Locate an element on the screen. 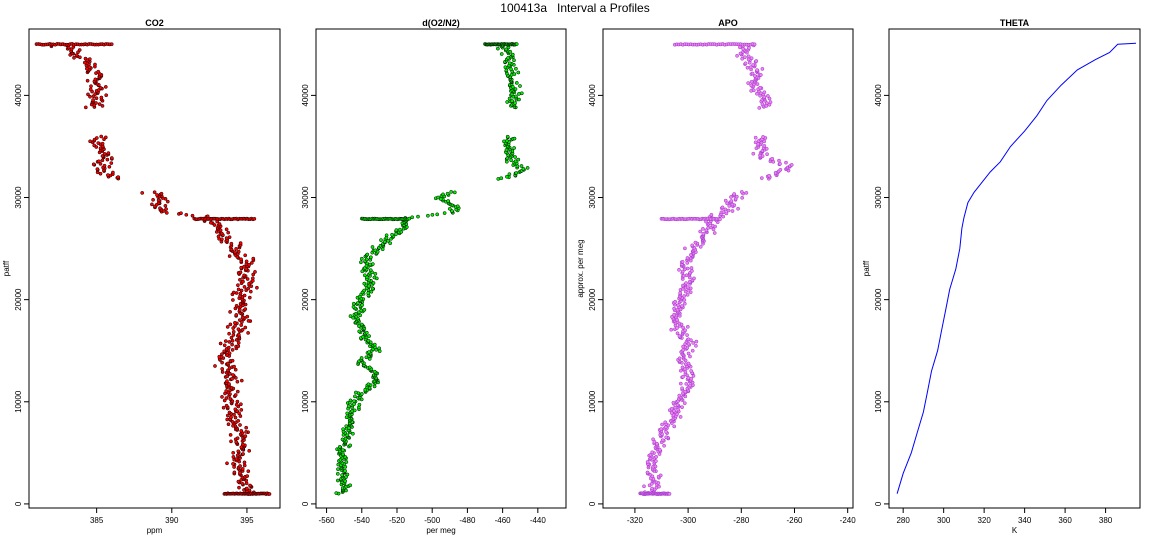 Image resolution: width=1150 pixels, height=550 pixels. x-tick-label: 390 is located at coordinates (172, 520).